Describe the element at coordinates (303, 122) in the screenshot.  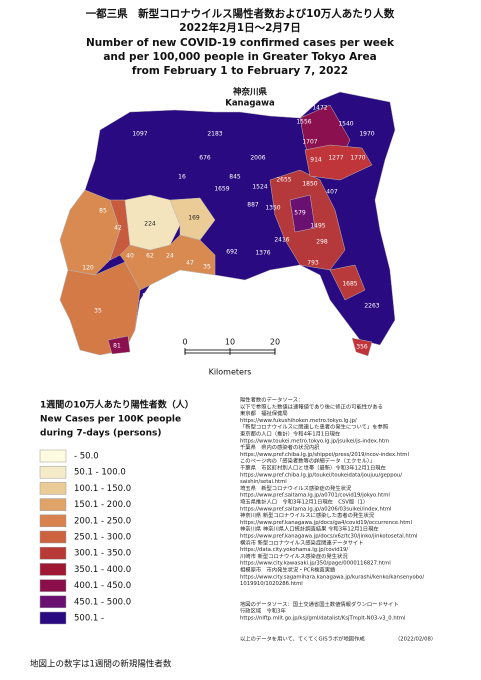
I see `region-count: 1556` at that location.